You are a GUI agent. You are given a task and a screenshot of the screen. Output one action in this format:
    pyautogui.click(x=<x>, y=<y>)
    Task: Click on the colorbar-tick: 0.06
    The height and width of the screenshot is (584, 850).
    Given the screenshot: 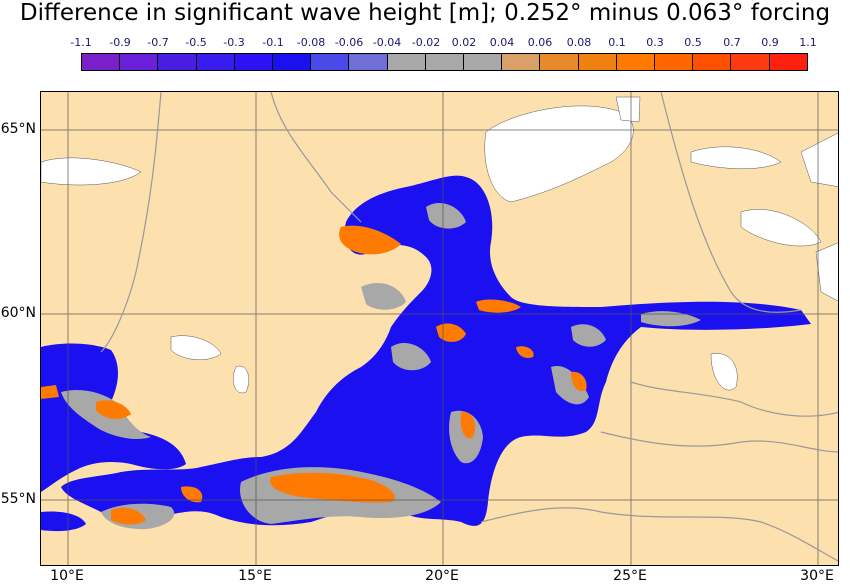 What is the action you would take?
    pyautogui.click(x=540, y=42)
    